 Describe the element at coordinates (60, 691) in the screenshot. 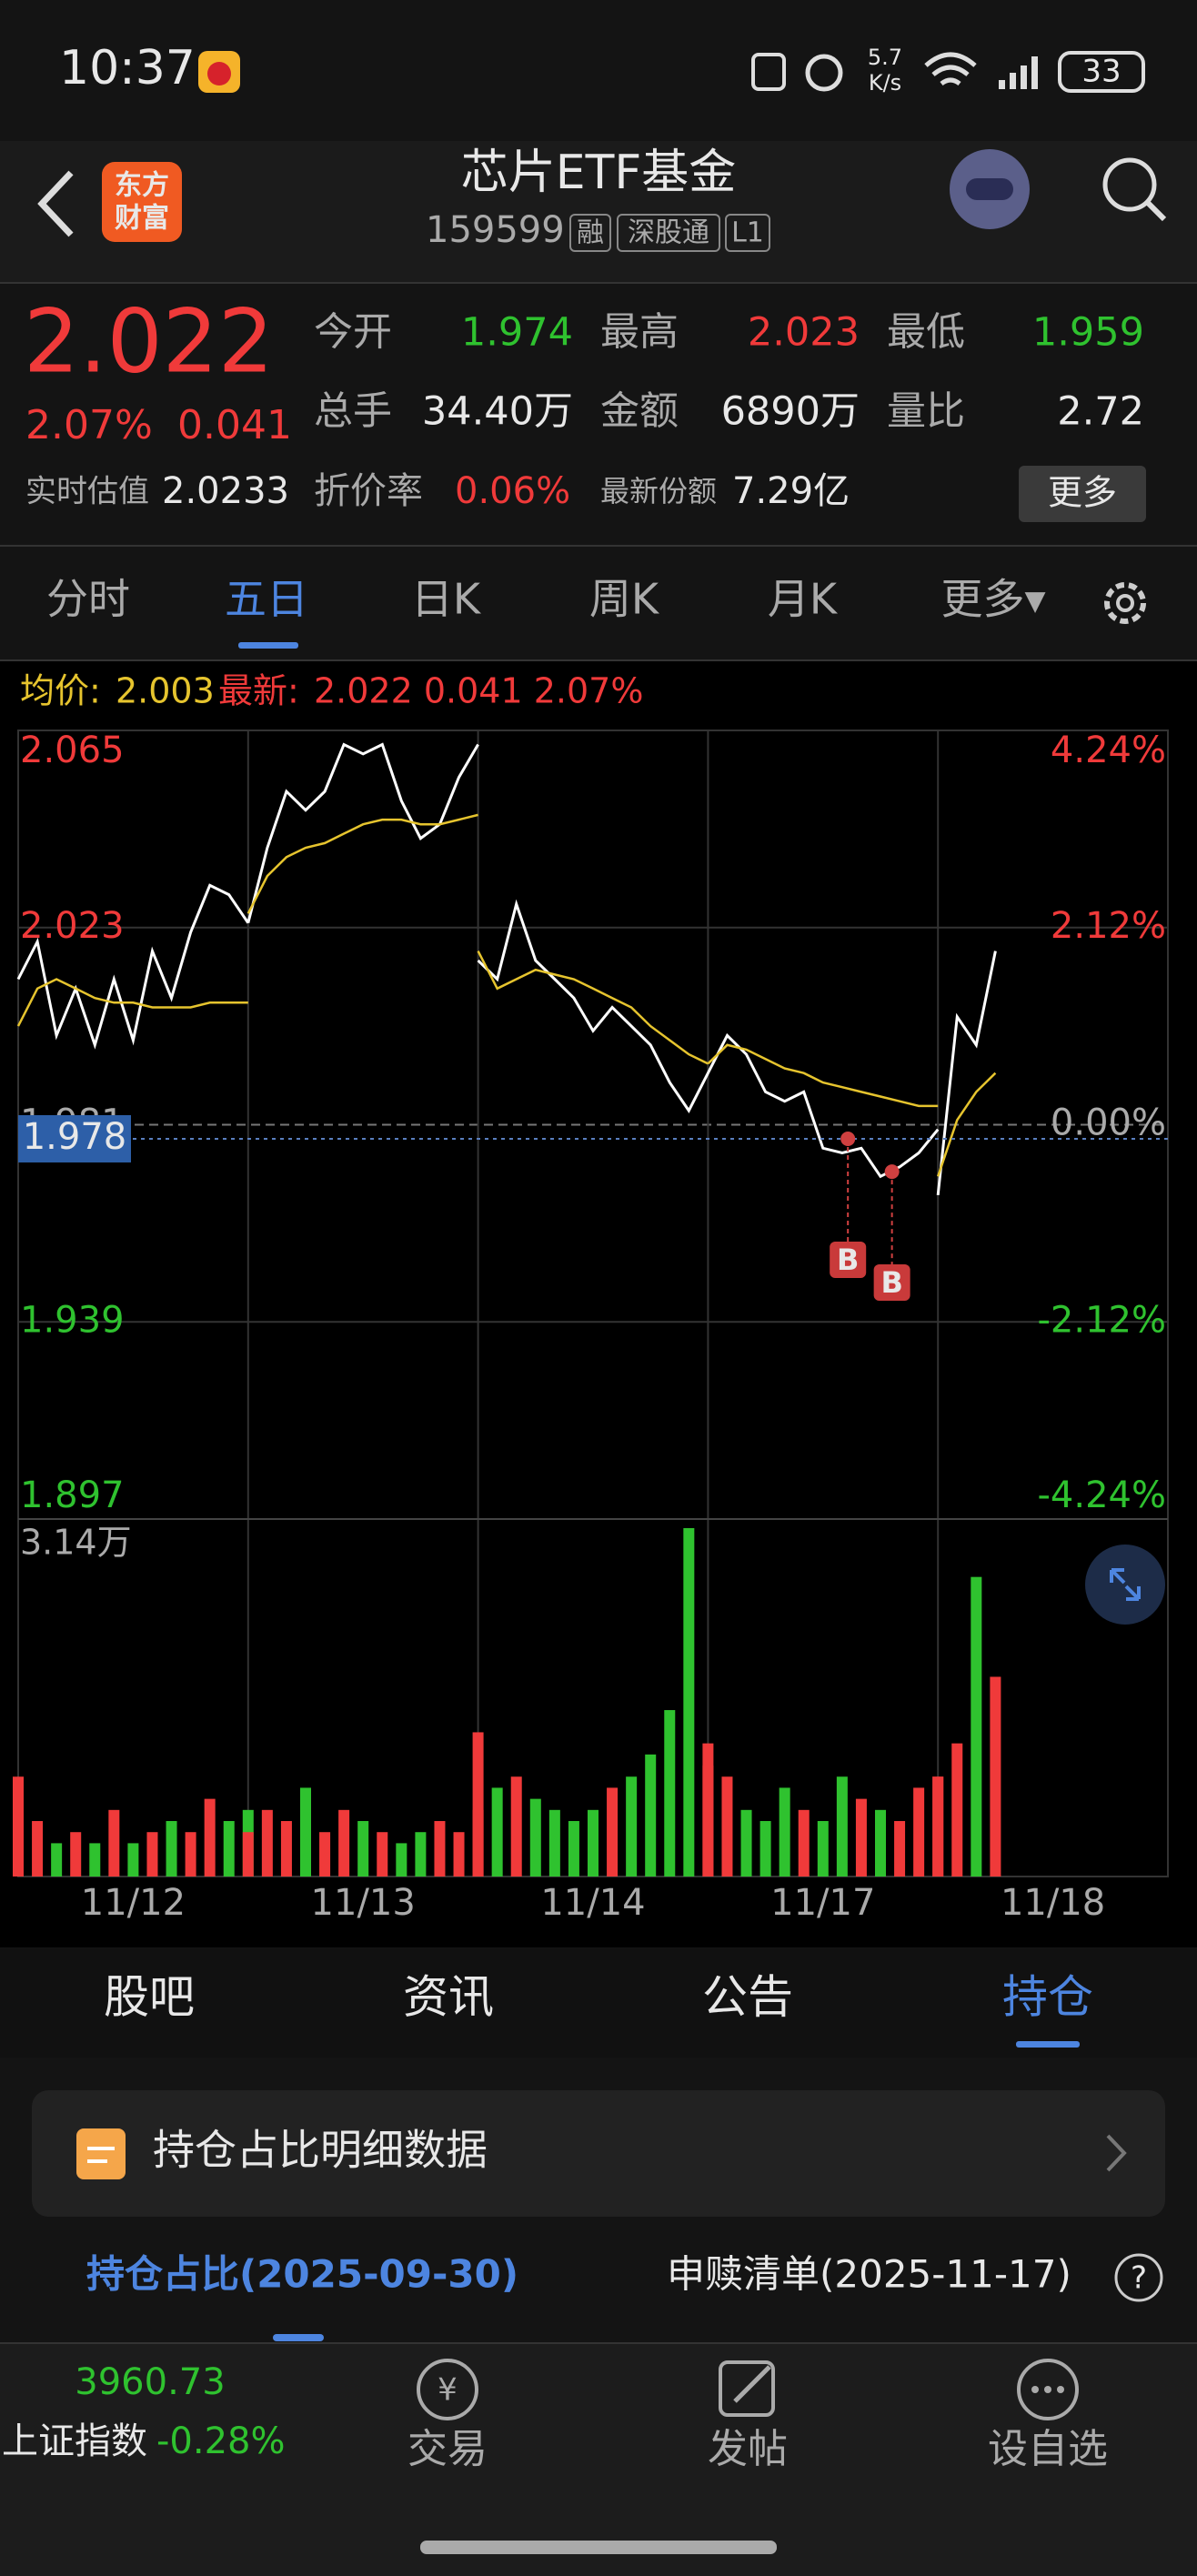

I see `avg-label: 均价:` at that location.